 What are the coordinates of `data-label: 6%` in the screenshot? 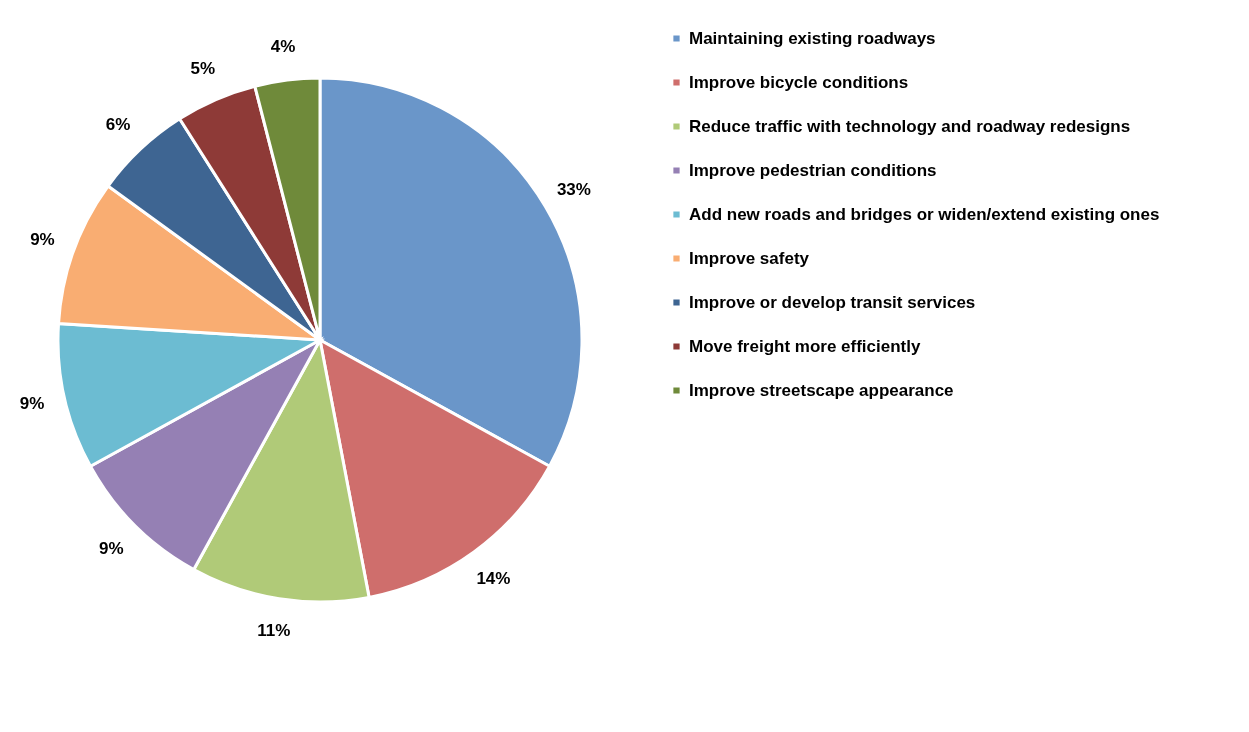 It's located at (118, 124).